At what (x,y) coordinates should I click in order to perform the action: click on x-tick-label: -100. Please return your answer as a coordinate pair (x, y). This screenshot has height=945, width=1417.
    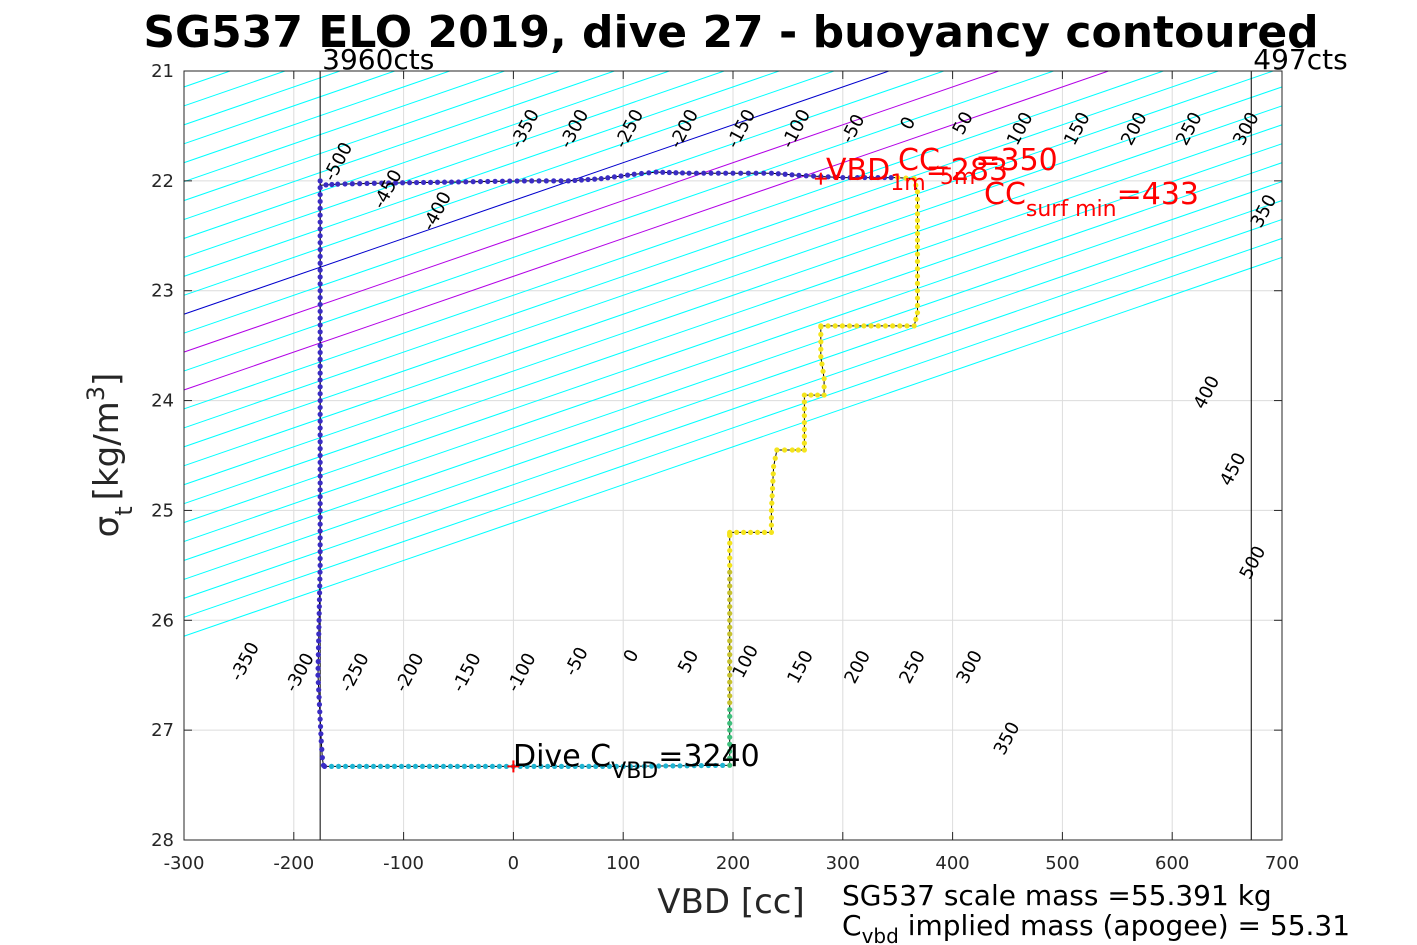
    Looking at the image, I should click on (403, 863).